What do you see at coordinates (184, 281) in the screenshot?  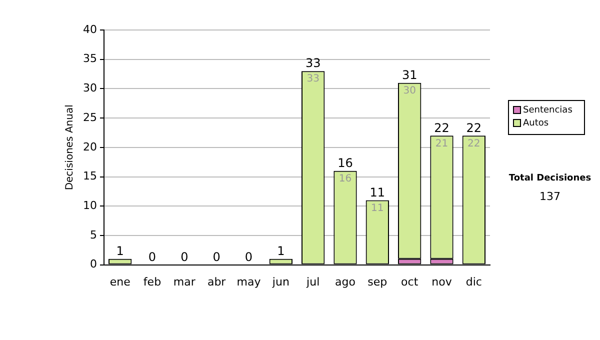 I see `x-tick-label: mar` at bounding box center [184, 281].